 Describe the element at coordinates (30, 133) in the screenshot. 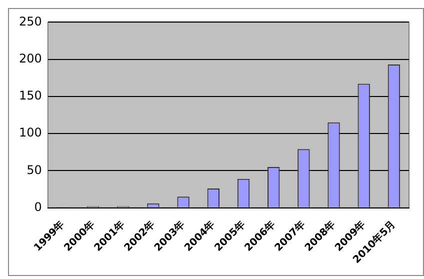

I see `y-tick-label: 100` at that location.